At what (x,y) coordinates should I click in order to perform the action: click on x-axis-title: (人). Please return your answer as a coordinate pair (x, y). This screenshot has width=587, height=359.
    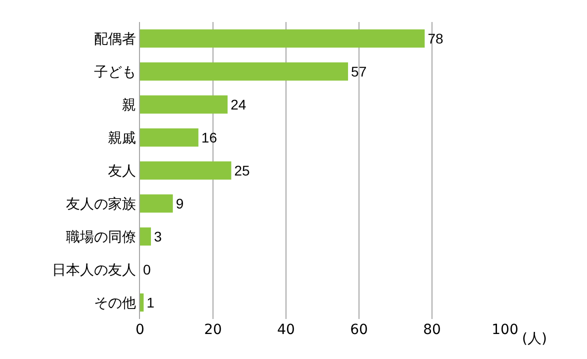
    Looking at the image, I should click on (534, 339).